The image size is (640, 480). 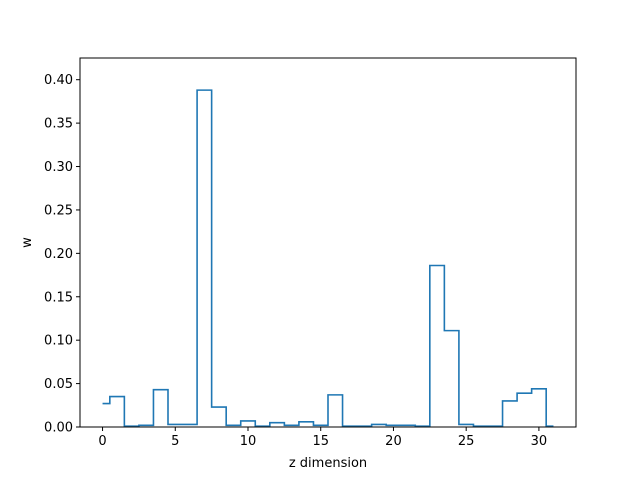 I want to click on x-tick-label: 15, so click(x=320, y=441).